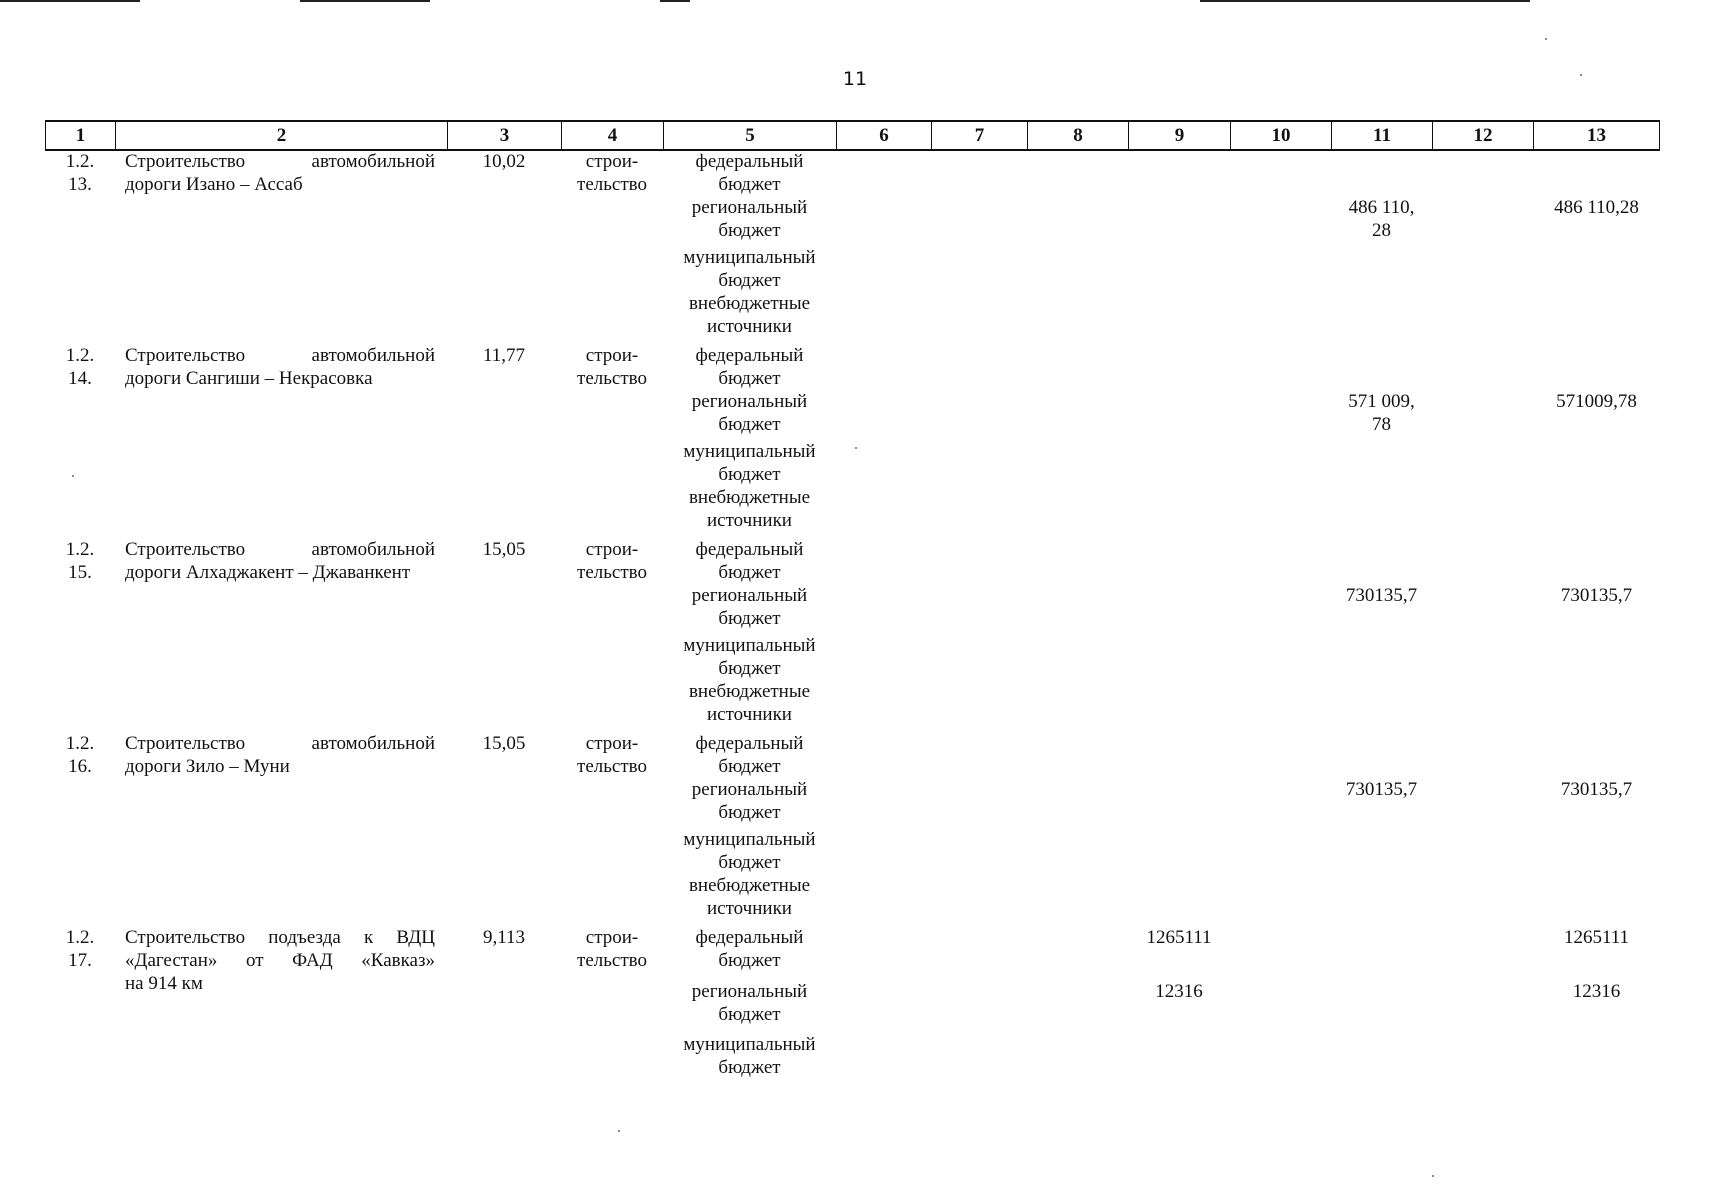 Image resolution: width=1710 pixels, height=1200 pixels. What do you see at coordinates (1381, 136) in the screenshot?
I see `column-header-11: 11` at bounding box center [1381, 136].